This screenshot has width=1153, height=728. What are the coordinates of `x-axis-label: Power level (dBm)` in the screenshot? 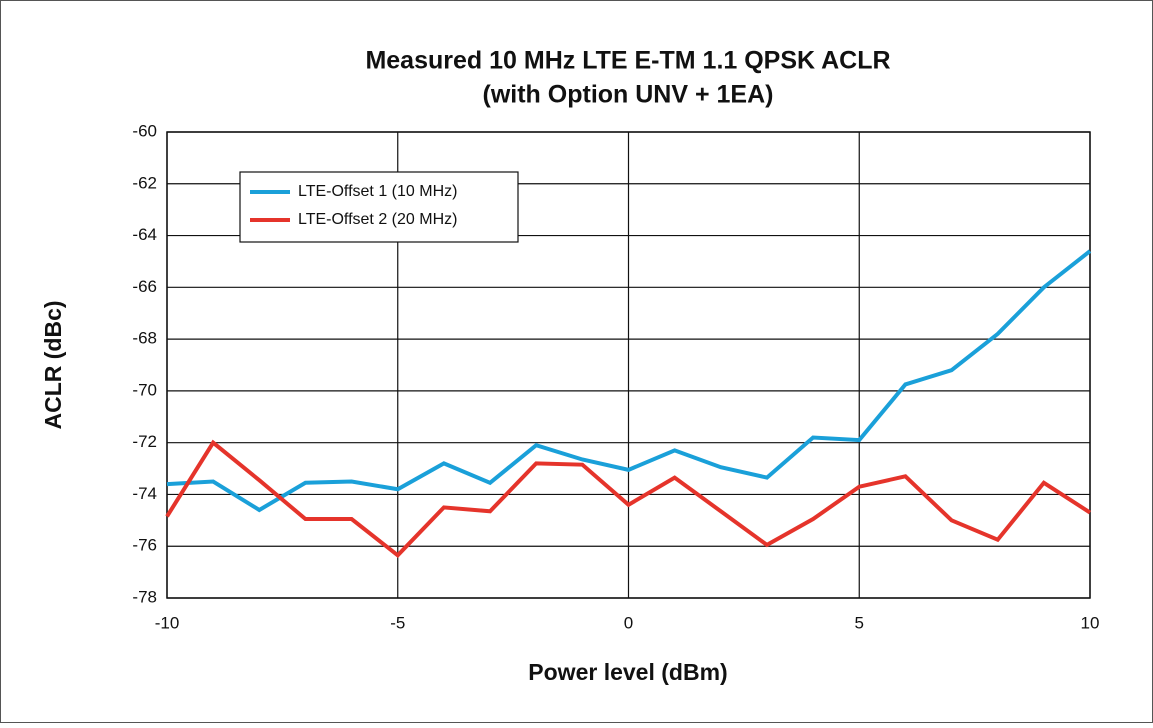 It's located at (627, 672).